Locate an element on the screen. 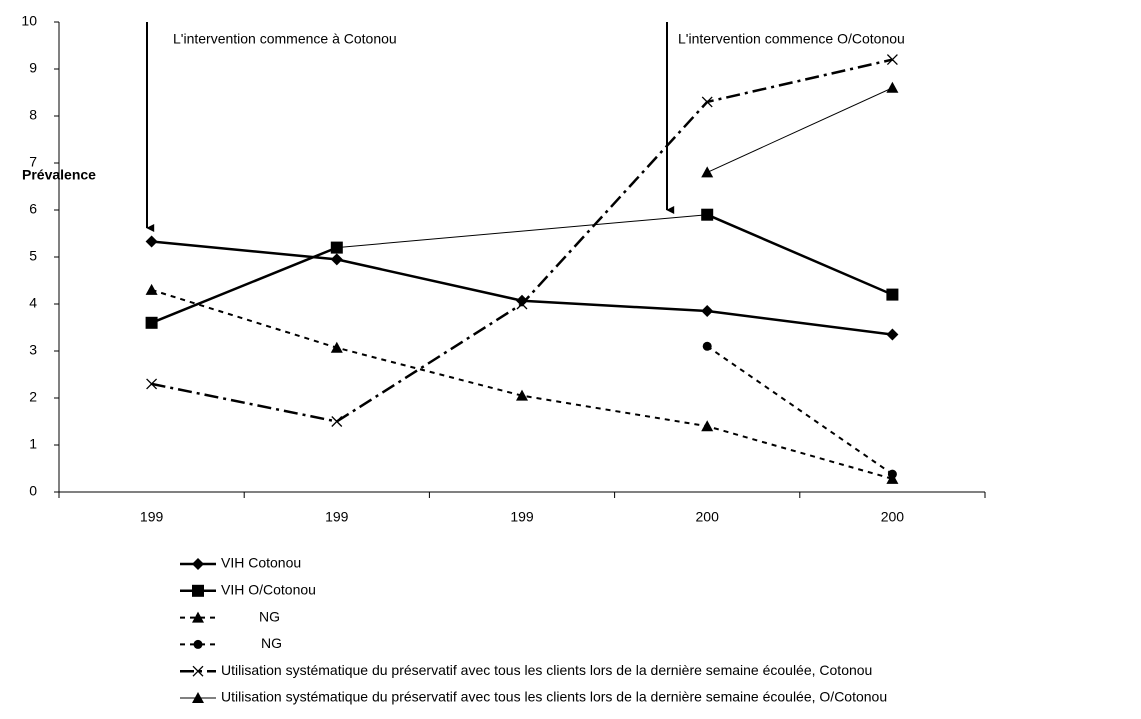  y-tick-label: 1 is located at coordinates (33, 444).